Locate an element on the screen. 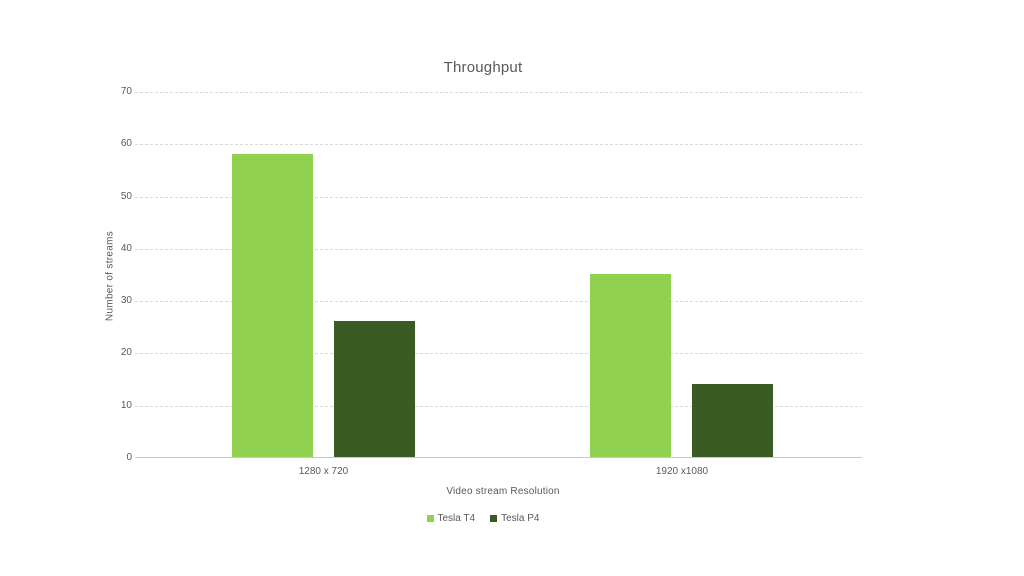 The width and height of the screenshot is (1024, 576). legend-label-tesla-t4: Tesla T4 is located at coordinates (456, 518).